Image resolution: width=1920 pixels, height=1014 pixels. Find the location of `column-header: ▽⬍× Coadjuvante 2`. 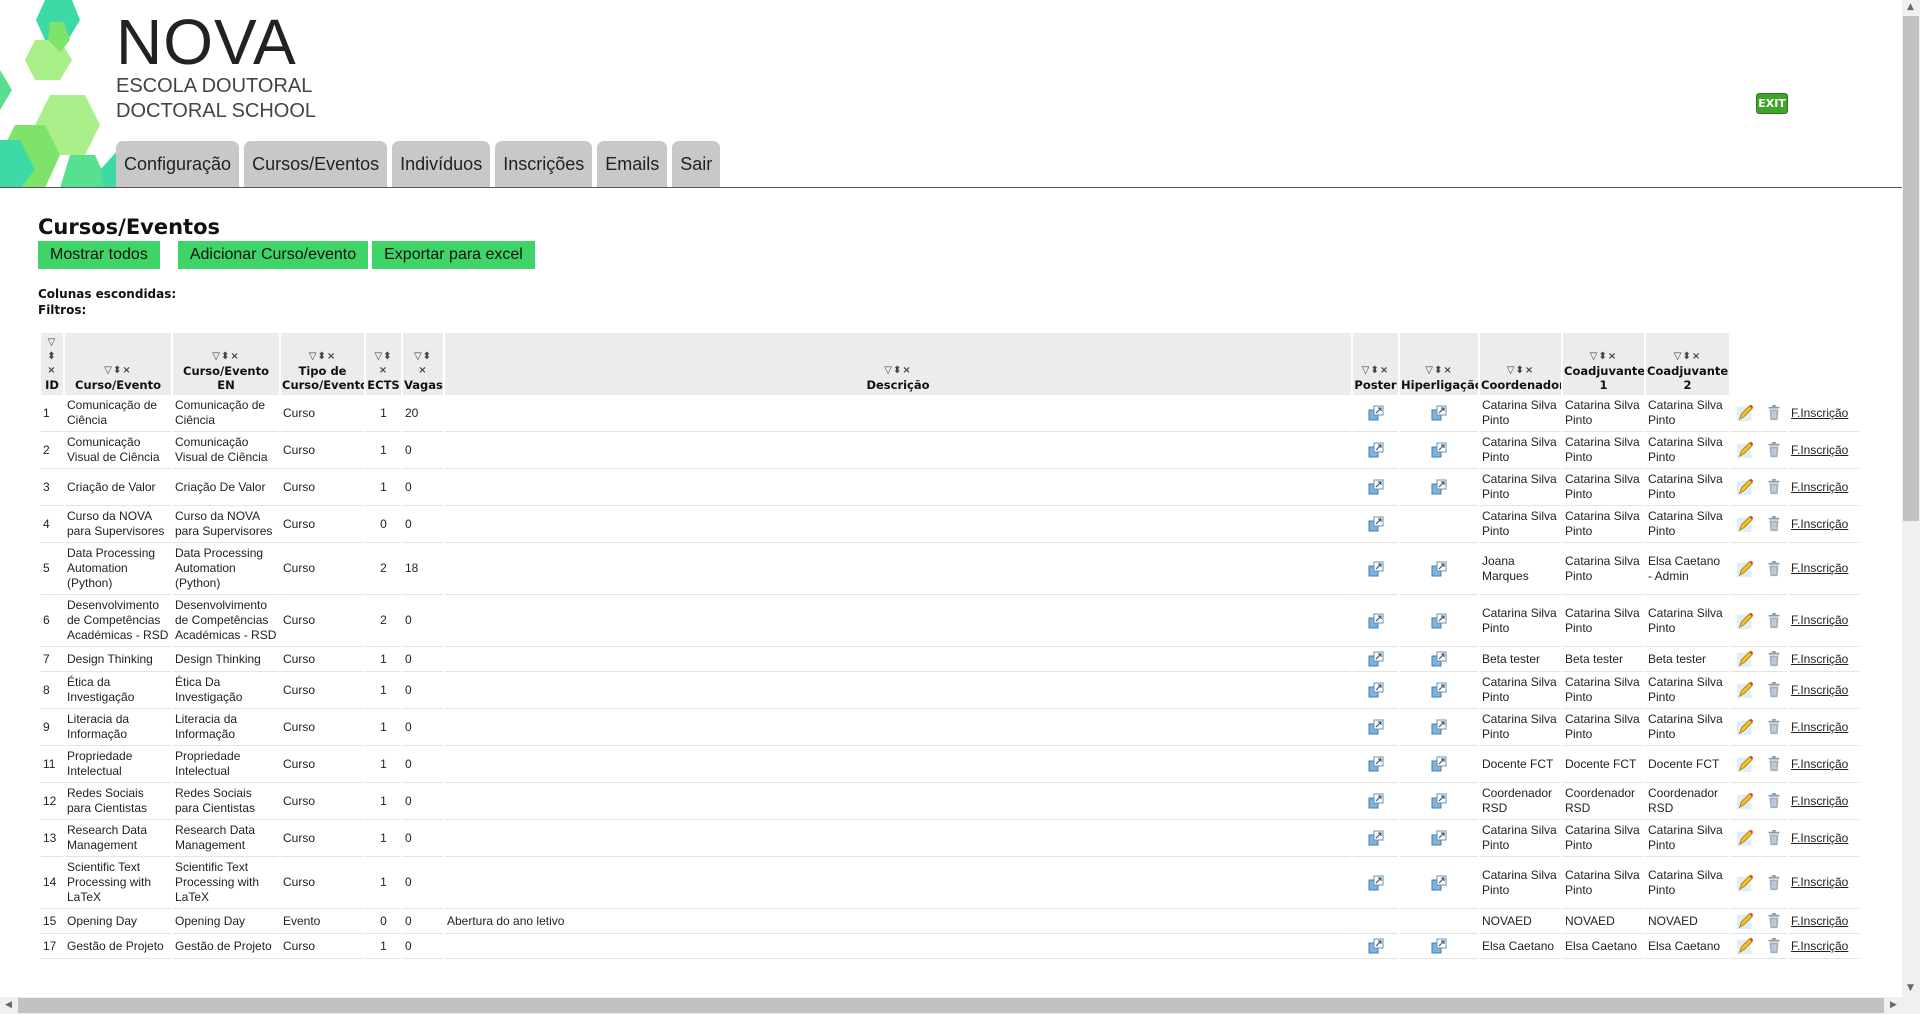

column-header: ▽⬍× Coadjuvante 2 is located at coordinates (1687, 364).